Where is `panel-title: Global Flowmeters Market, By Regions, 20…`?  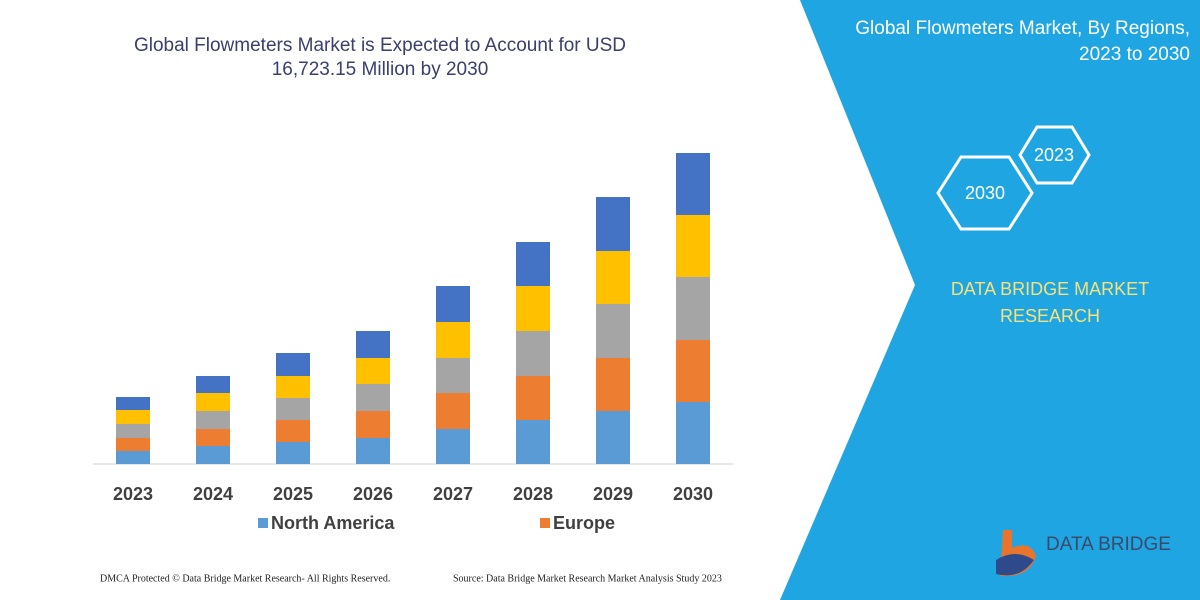
panel-title: Global Flowmeters Market, By Regions, 20… is located at coordinates (1022, 41).